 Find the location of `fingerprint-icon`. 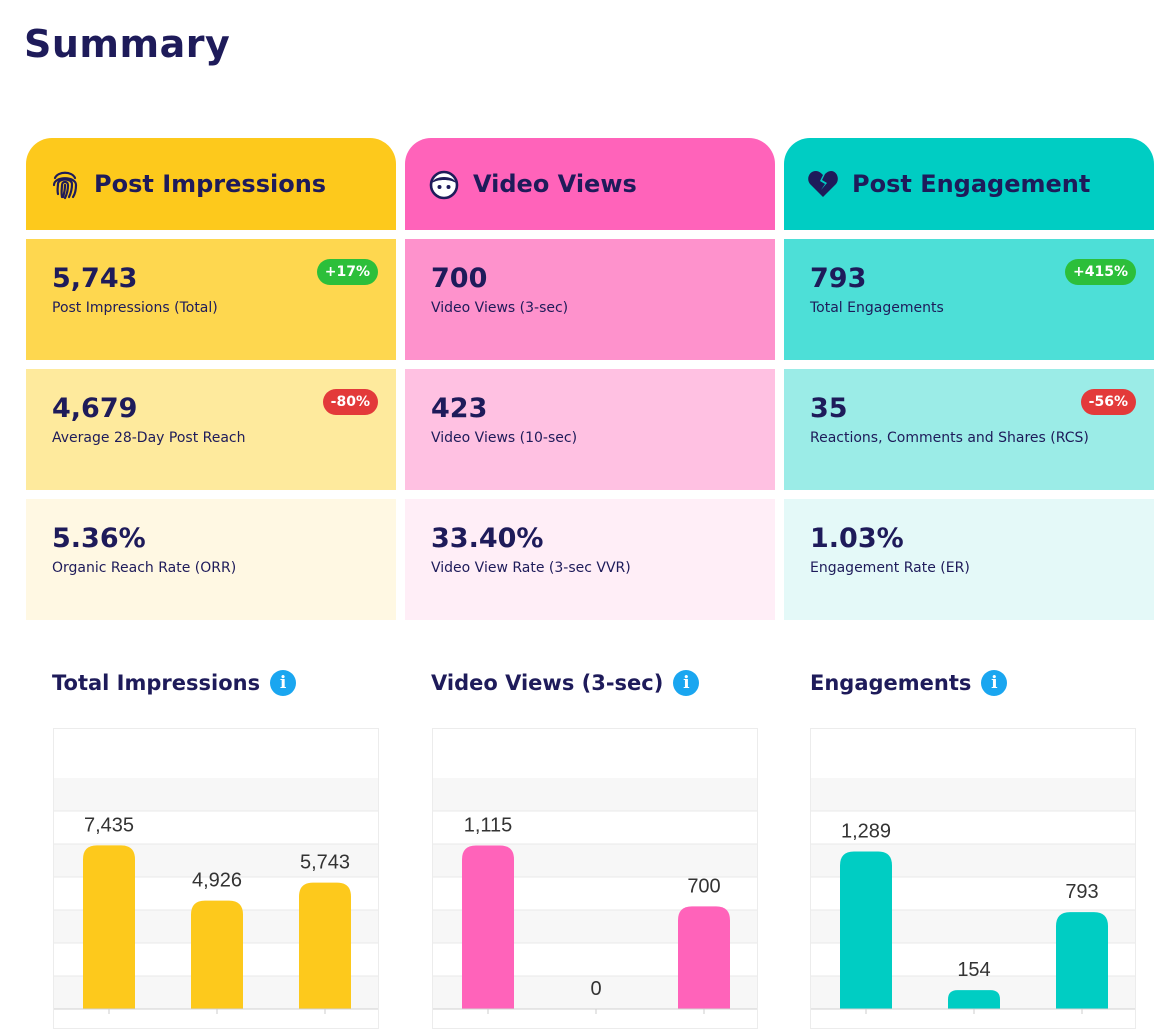

fingerprint-icon is located at coordinates (65, 184).